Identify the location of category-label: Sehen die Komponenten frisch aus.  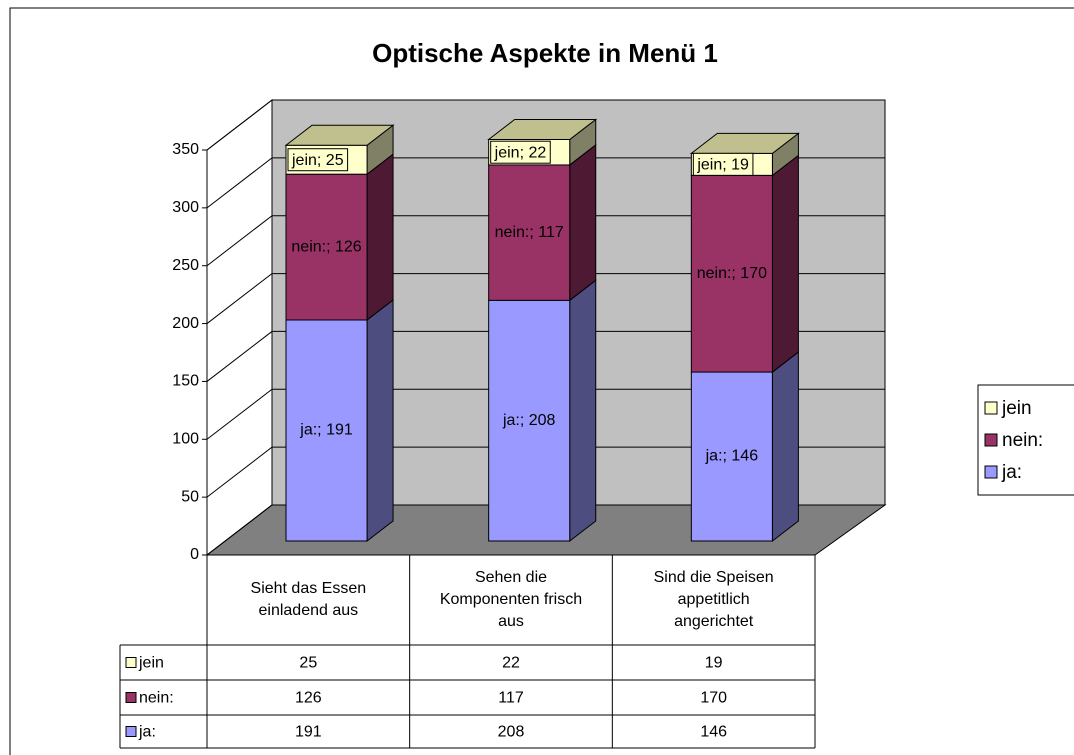
(511, 600).